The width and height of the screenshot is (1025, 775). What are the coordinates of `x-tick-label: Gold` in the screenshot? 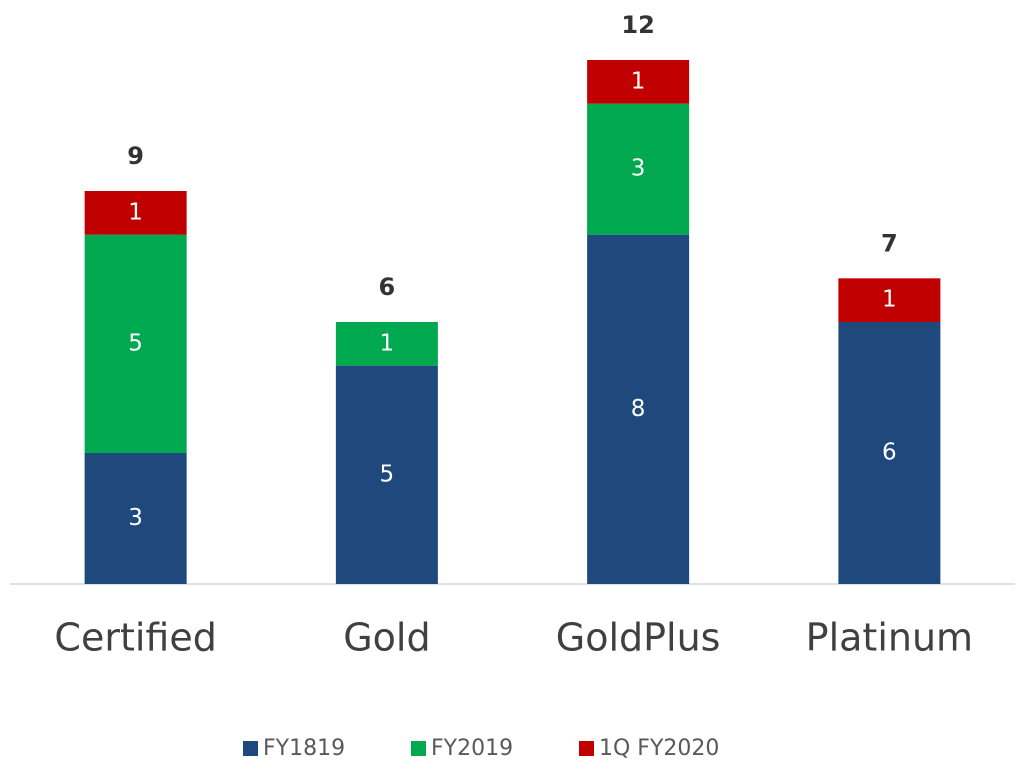 It's located at (386, 638).